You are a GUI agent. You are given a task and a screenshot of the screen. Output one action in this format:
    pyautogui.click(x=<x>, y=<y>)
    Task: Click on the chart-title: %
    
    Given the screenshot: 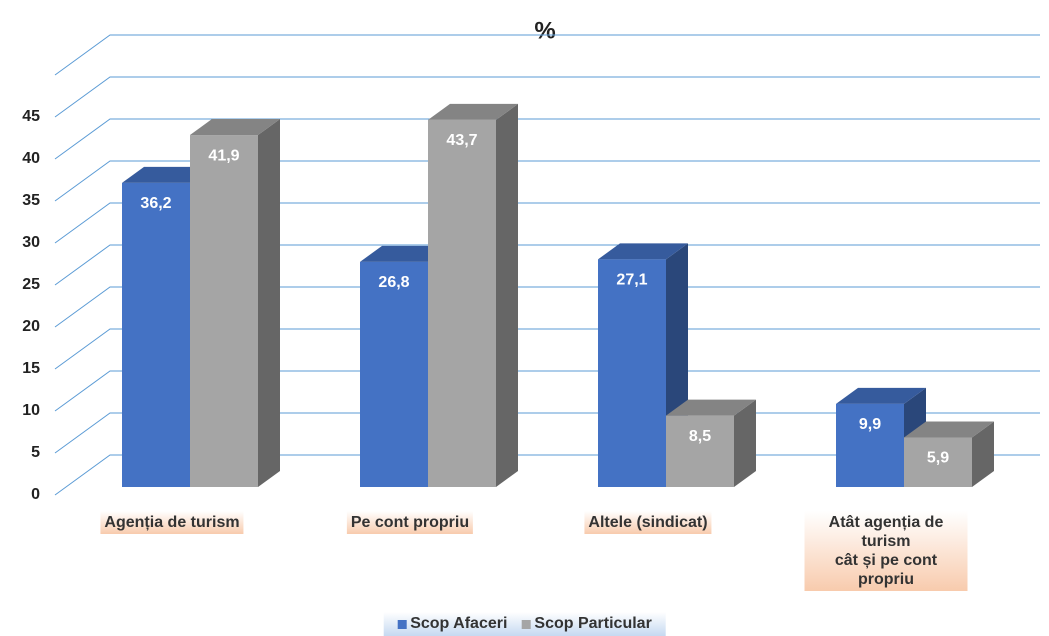 What is the action you would take?
    pyautogui.click(x=544, y=30)
    